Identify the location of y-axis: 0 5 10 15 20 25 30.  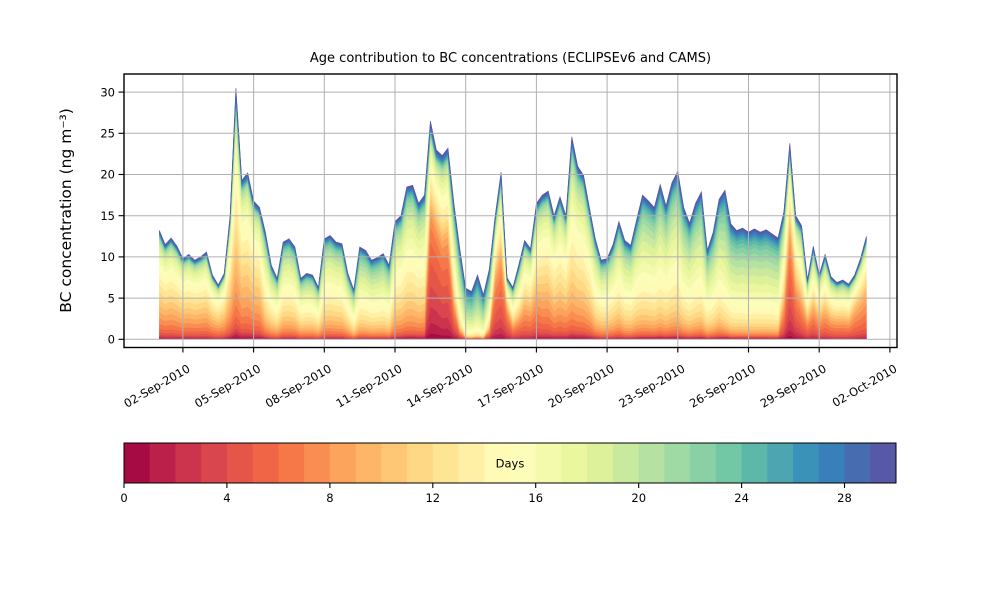
(112, 216).